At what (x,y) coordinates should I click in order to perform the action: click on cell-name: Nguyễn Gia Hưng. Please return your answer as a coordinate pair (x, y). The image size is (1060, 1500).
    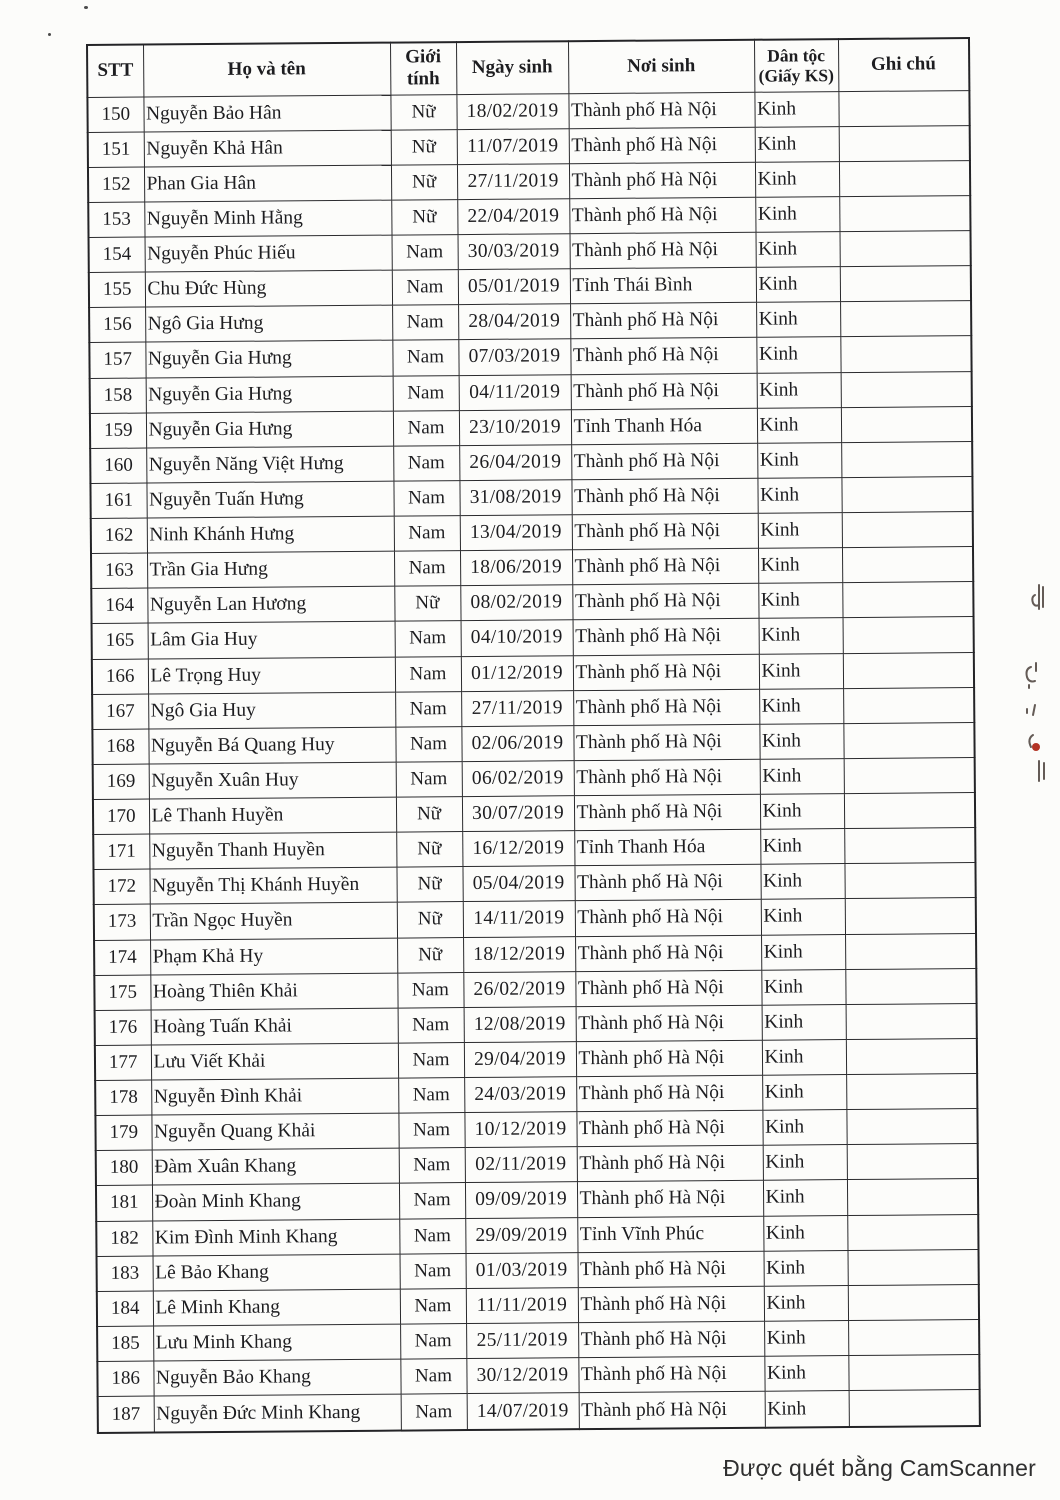
    Looking at the image, I should click on (269, 359).